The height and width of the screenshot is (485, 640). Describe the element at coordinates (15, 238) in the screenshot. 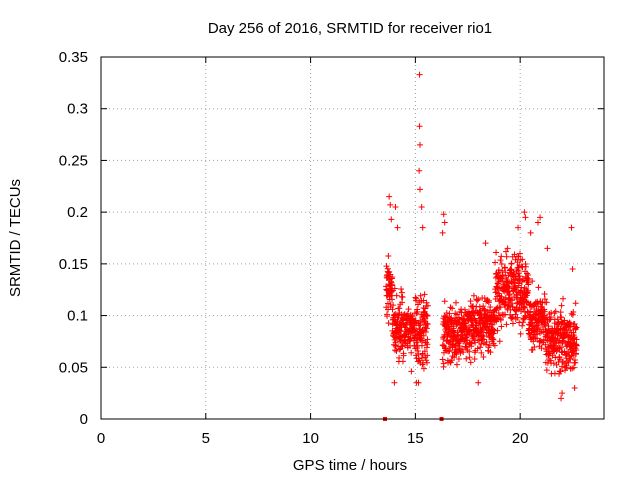

I see `y-axis-label: SRMTID / TECUs` at that location.